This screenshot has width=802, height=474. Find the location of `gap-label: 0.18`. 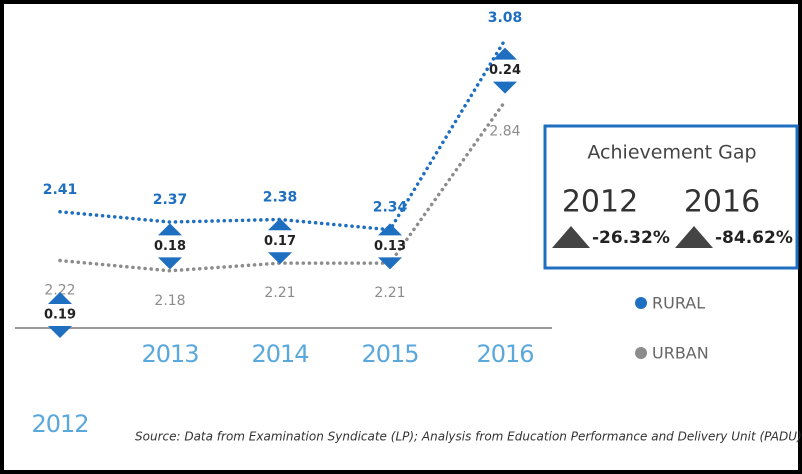

gap-label: 0.18 is located at coordinates (170, 246).